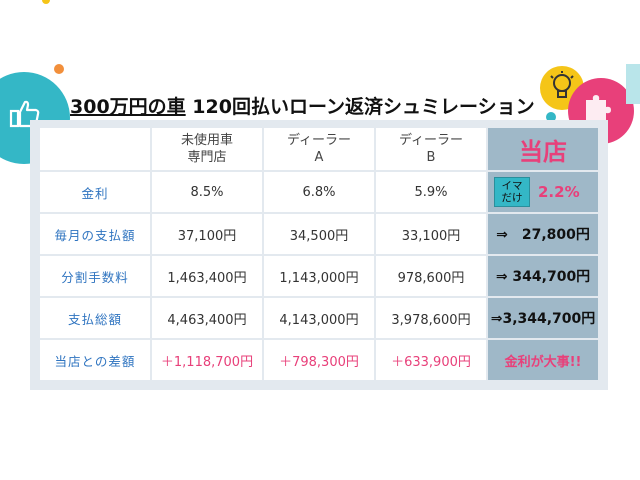 This screenshot has height=480, width=640. I want to click on table-cell: 1,463,400円, so click(207, 276).